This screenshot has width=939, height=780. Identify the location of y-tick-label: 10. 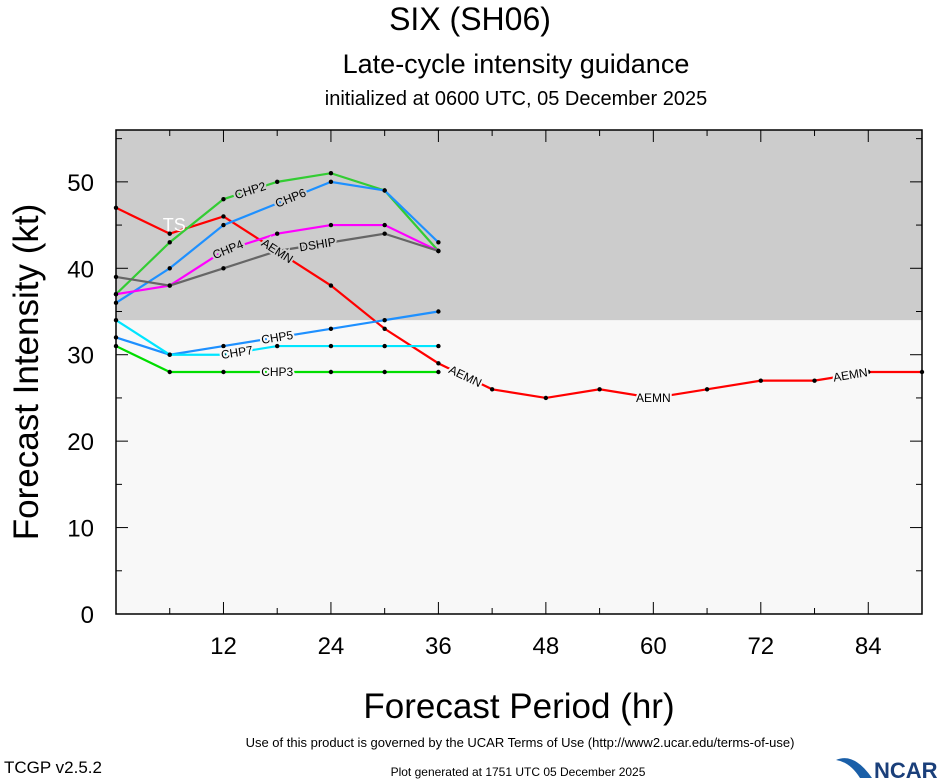
(80, 529).